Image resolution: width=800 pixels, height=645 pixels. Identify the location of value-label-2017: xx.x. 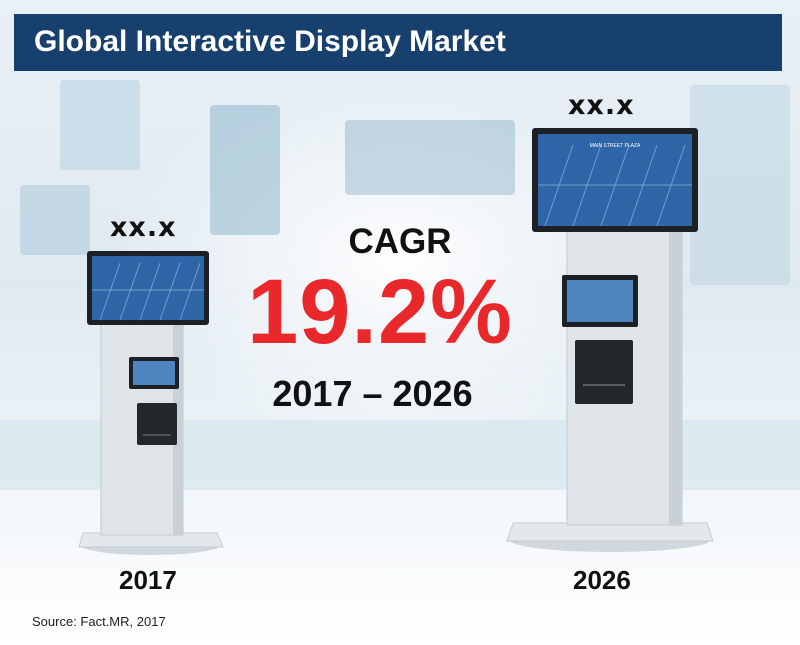
(143, 227).